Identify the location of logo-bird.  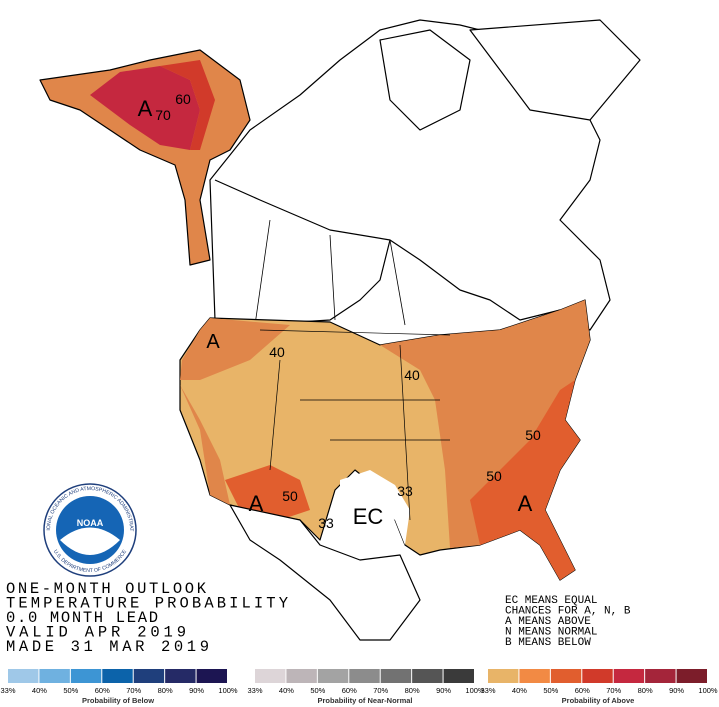
(90, 541).